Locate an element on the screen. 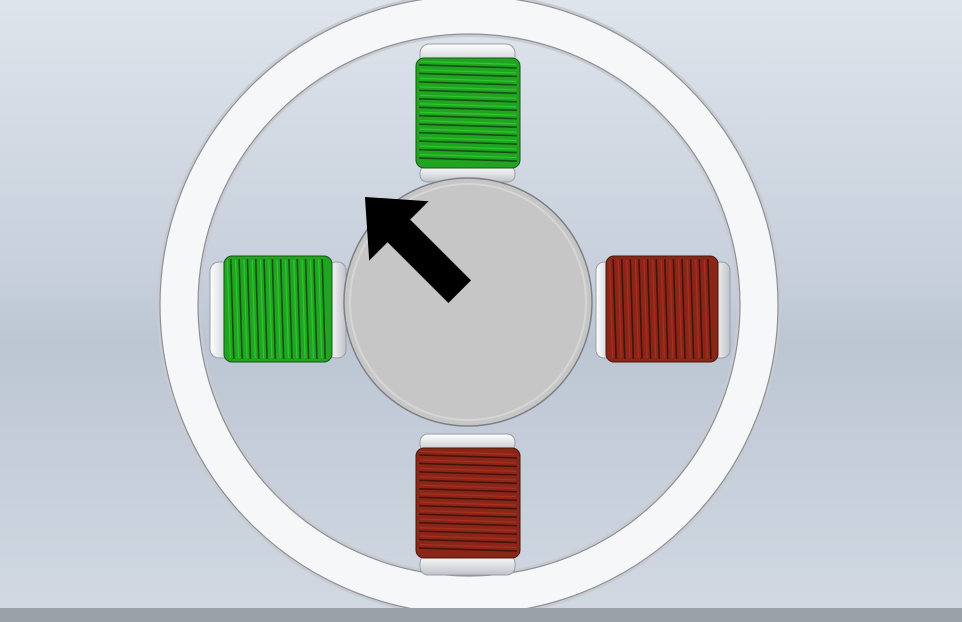 This screenshot has width=962, height=622. caption-bar is located at coordinates (481, 615).